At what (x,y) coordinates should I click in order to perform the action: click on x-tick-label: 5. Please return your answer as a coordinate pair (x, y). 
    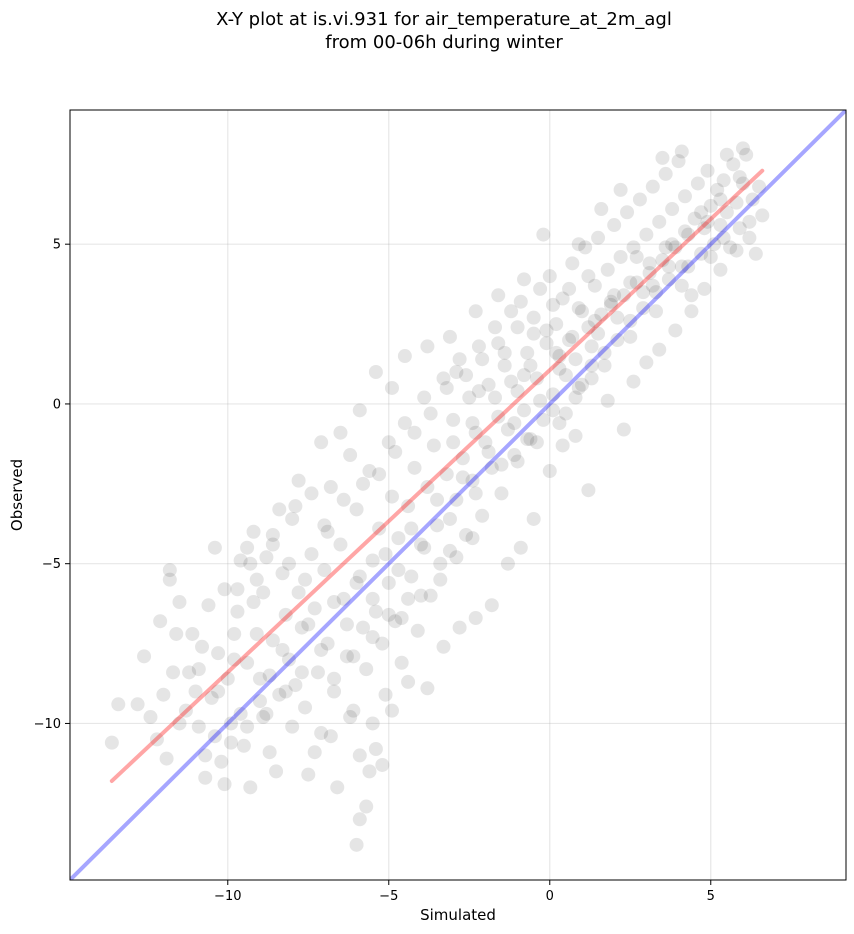
    Looking at the image, I should click on (711, 896).